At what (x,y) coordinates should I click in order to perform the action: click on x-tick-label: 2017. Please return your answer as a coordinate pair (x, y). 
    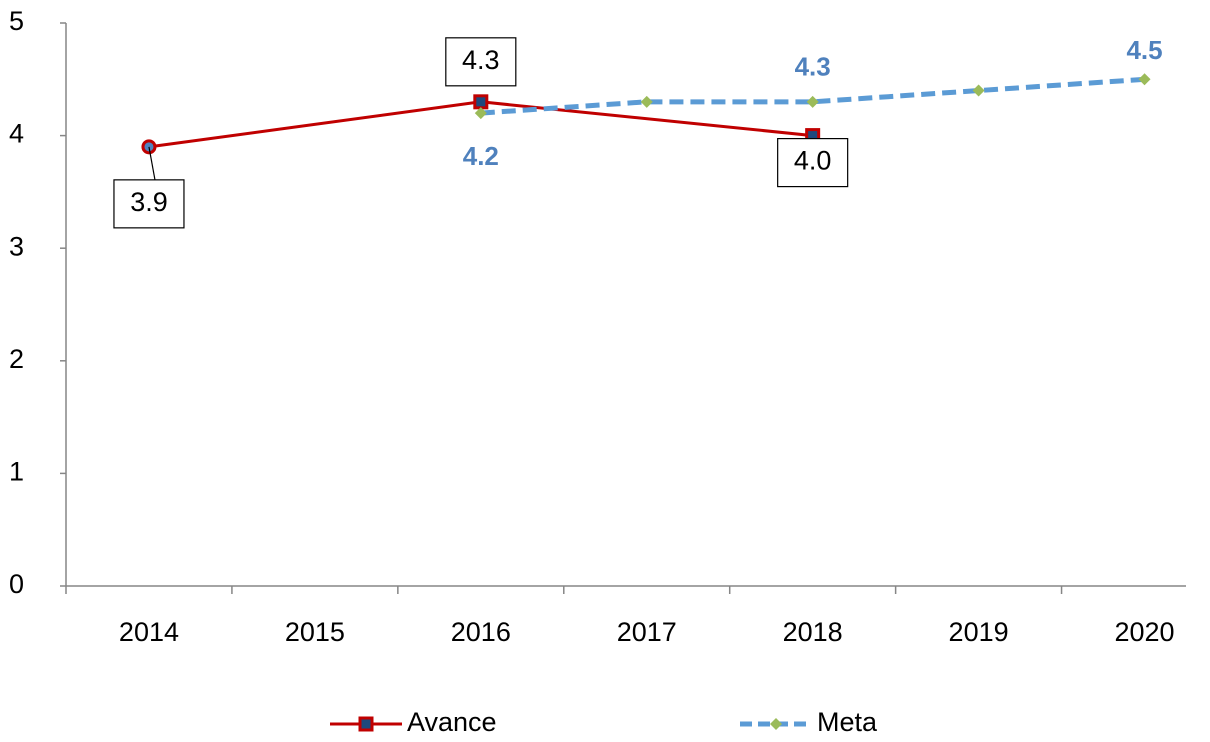
    Looking at the image, I should click on (647, 632).